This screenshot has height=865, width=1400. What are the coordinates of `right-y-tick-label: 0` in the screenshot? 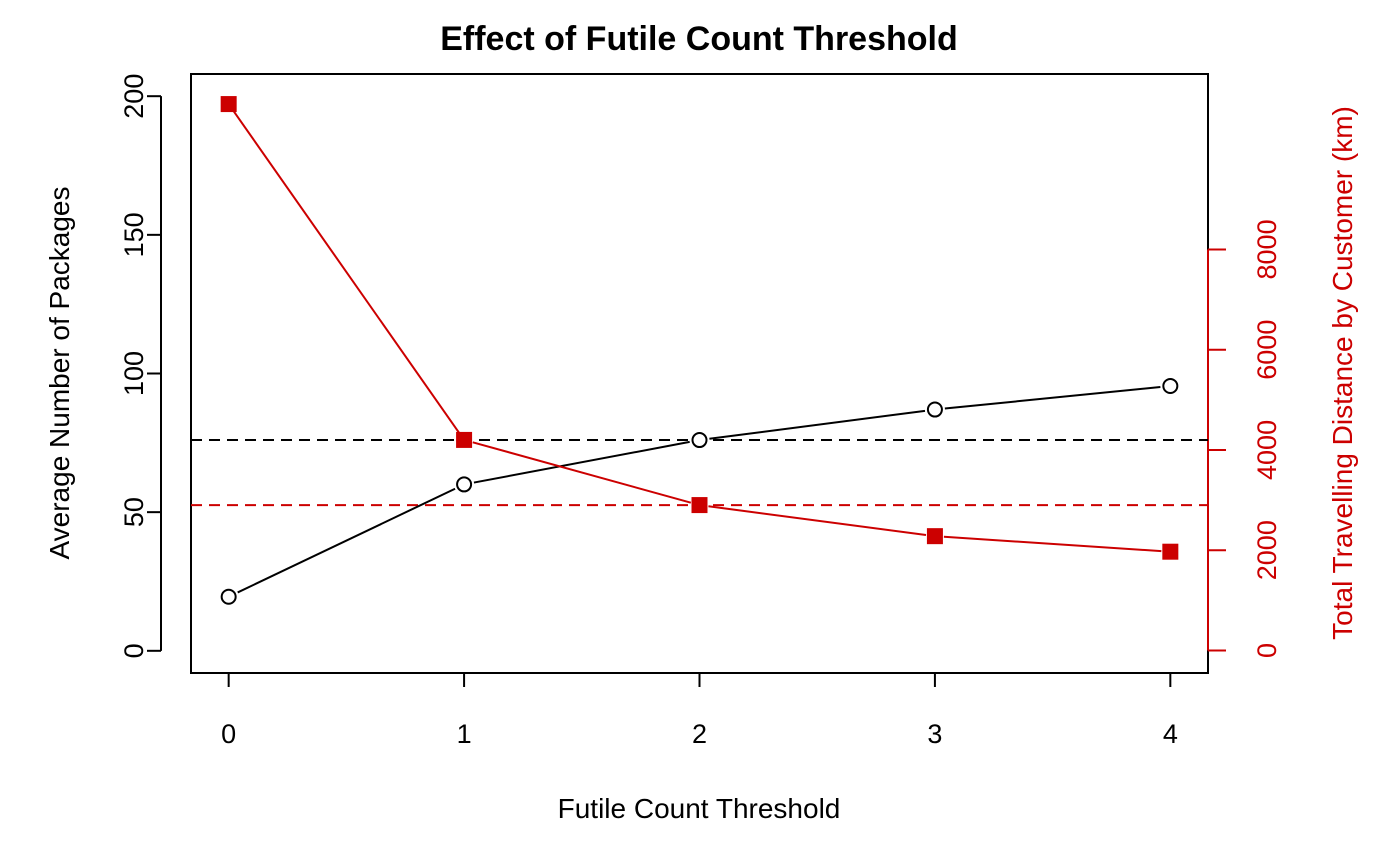 It's located at (1267, 650).